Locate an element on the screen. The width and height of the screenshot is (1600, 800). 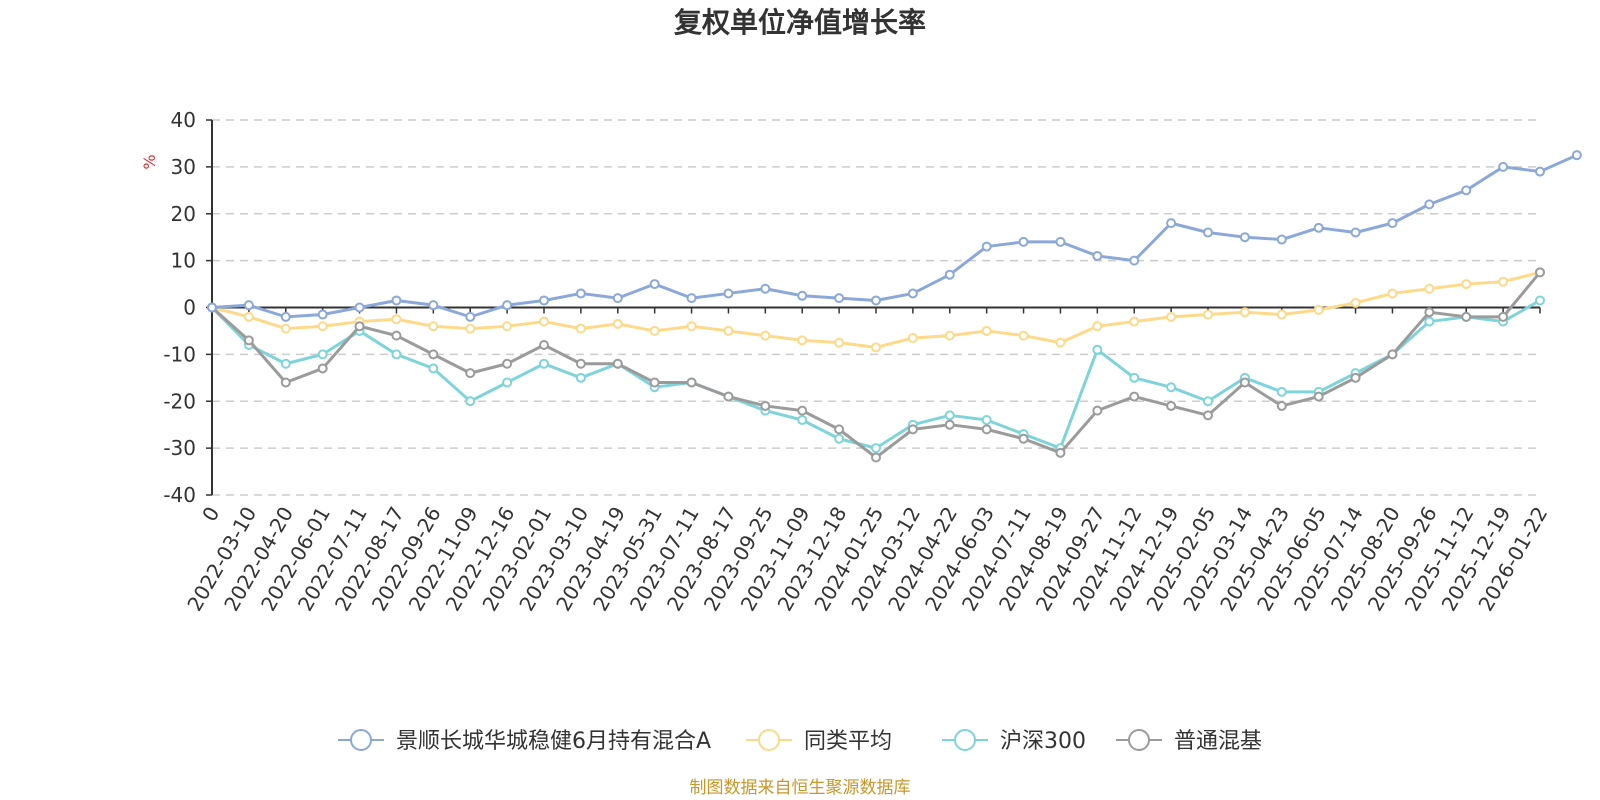
legend-item: 景顺长城华城稳健6月持有混合A is located at coordinates (524, 741).